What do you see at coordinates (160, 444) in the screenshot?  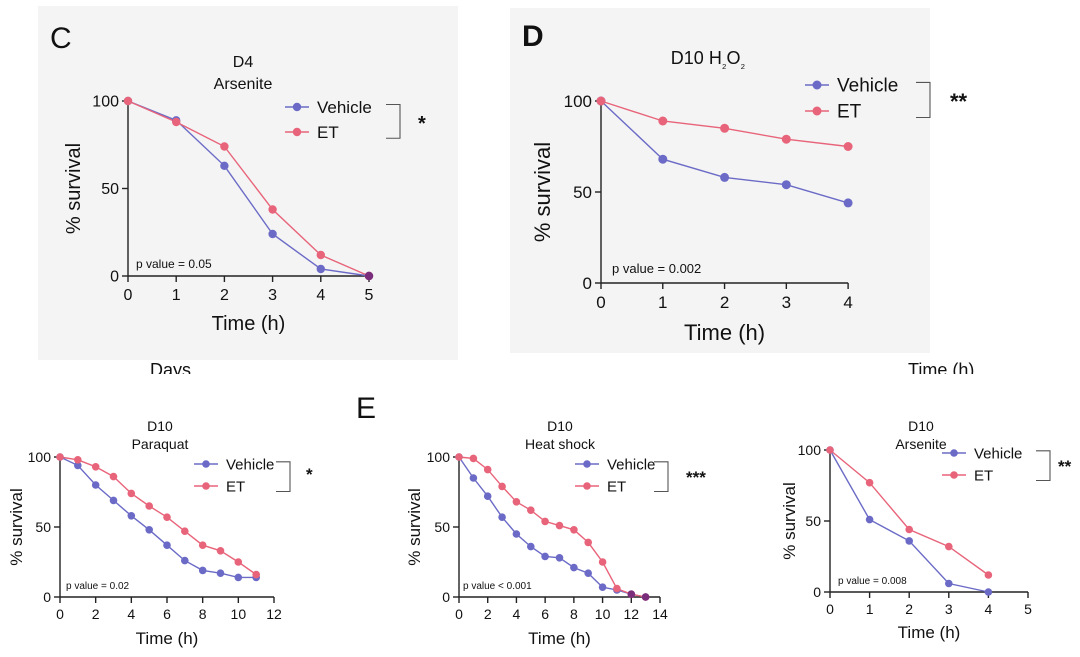 I see `chart-e1-title-line-1: Paraquat` at bounding box center [160, 444].